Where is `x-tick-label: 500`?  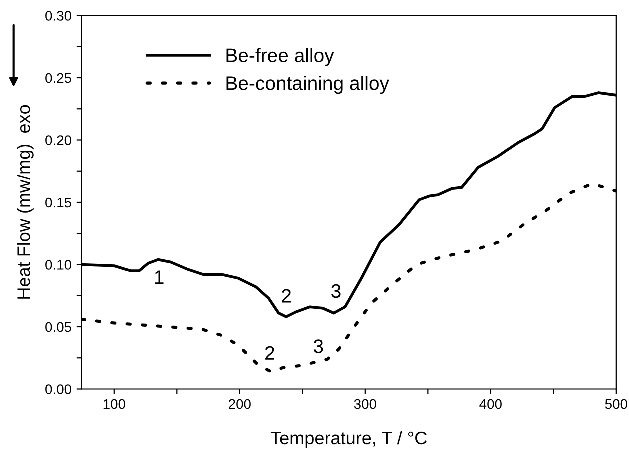
x-tick-label: 500 is located at coordinates (616, 404).